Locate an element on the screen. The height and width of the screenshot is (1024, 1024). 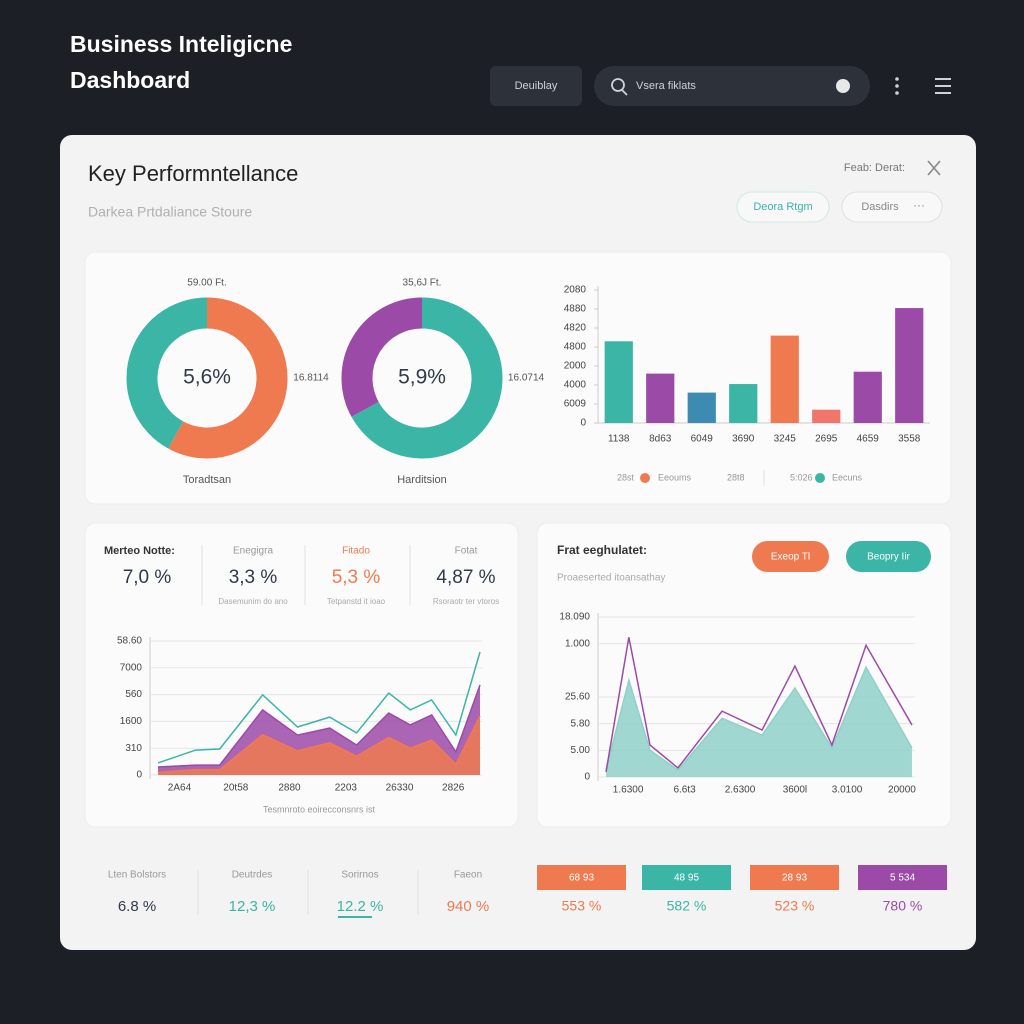
y-tick-label: 4000 is located at coordinates (575, 385).